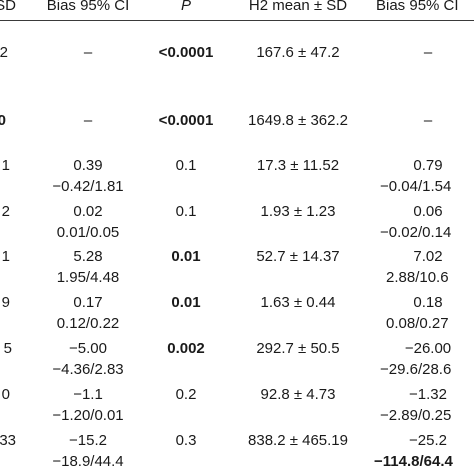 This screenshot has width=474, height=474. What do you see at coordinates (428, 394) in the screenshot?
I see `cell-bias-2: −1.32` at bounding box center [428, 394].